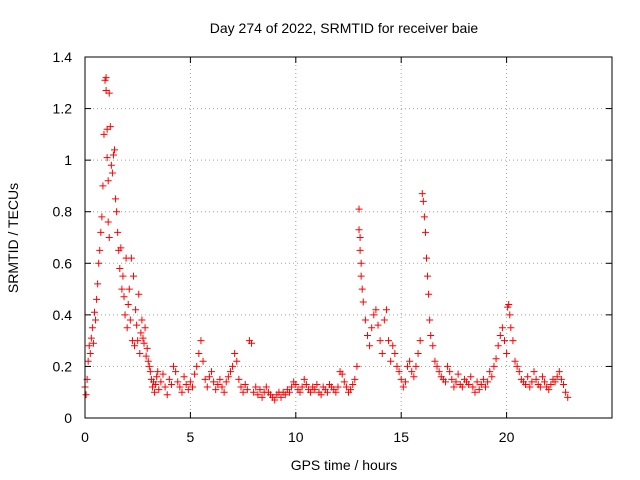  What do you see at coordinates (68, 160) in the screenshot?
I see `y-tick-label: 1` at bounding box center [68, 160].